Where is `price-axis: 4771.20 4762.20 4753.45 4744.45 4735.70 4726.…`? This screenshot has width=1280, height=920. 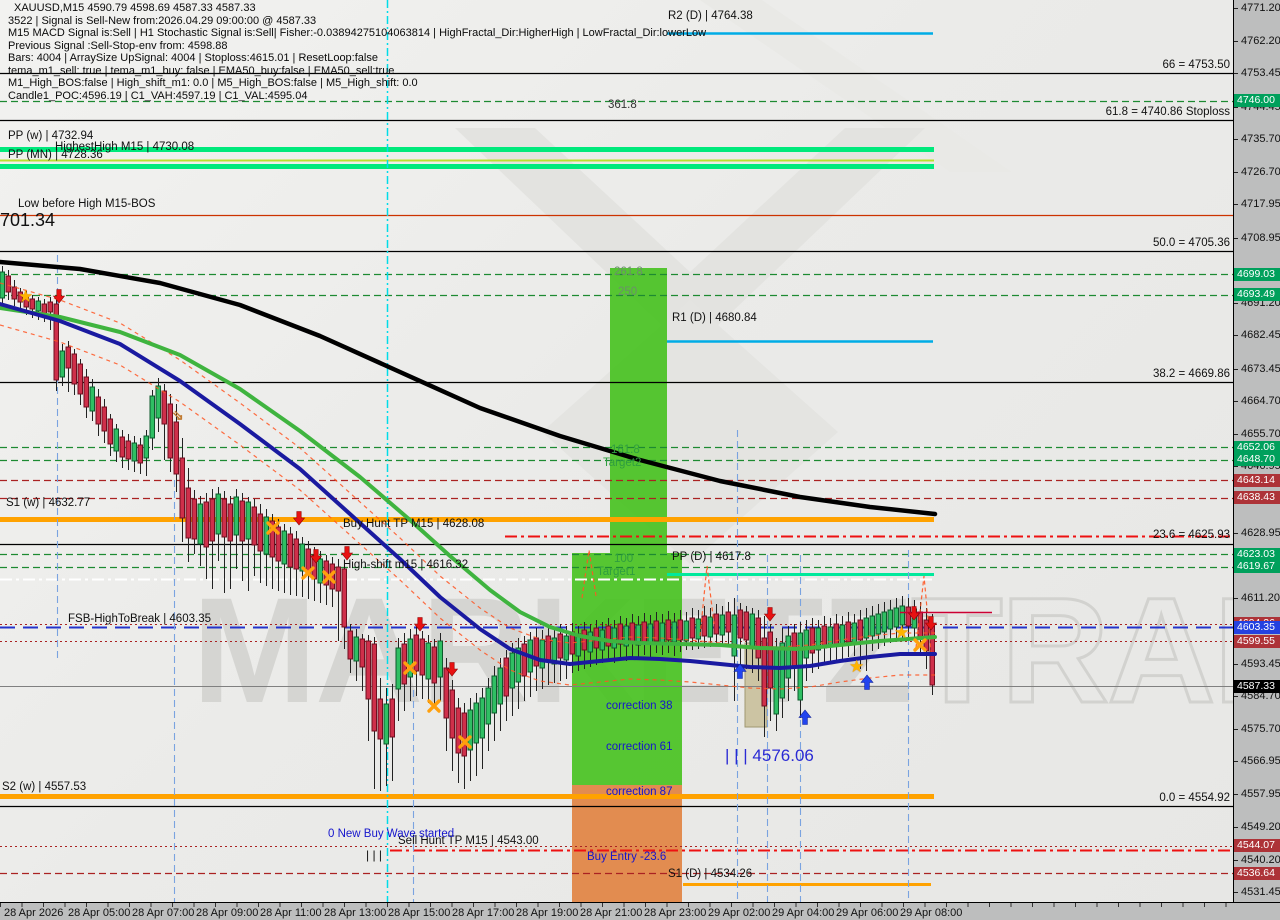 price-axis: 4771.20 4762.20 4753.45 4744.45 4735.70 4726.… is located at coordinates (1257, 451).